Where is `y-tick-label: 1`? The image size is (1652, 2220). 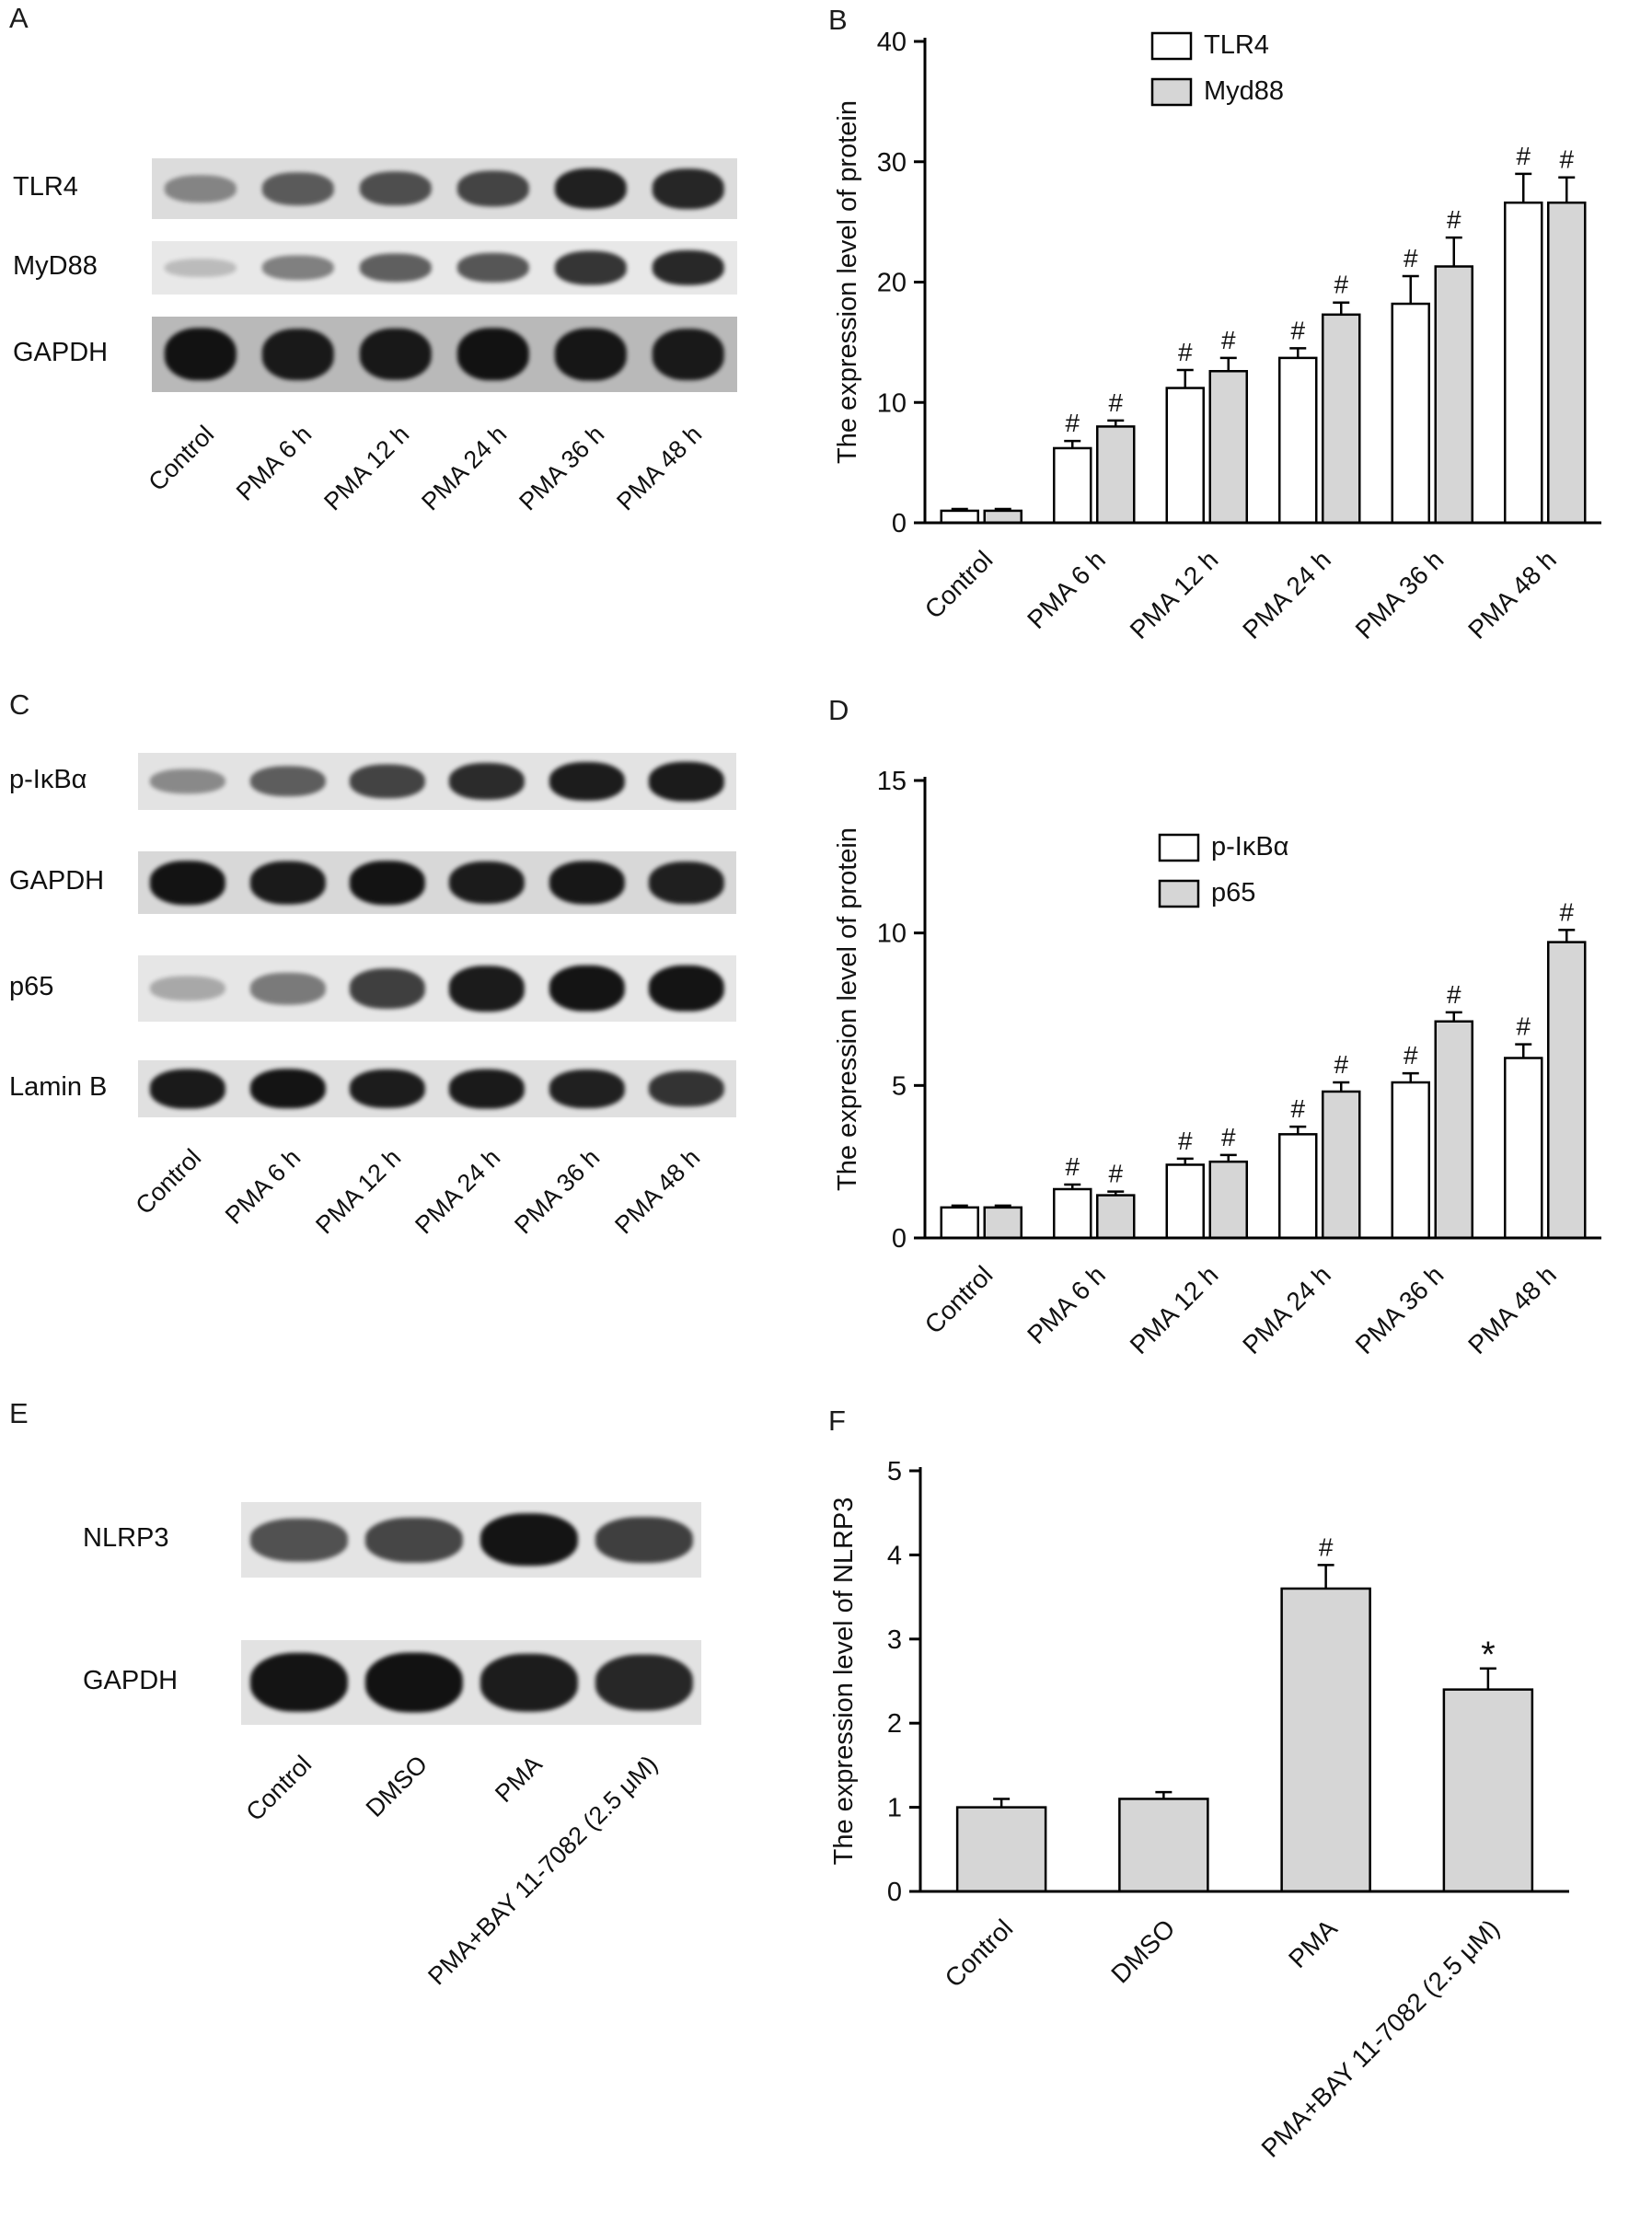 y-tick-label: 1 is located at coordinates (894, 1808).